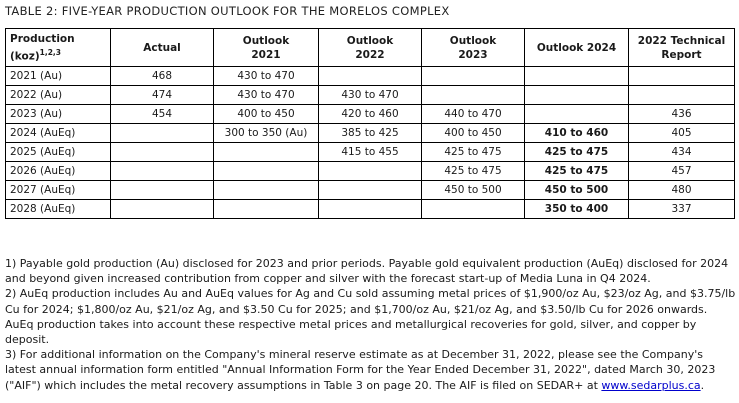 The height and width of the screenshot is (403, 739). What do you see at coordinates (58, 133) in the screenshot?
I see `row-label: 2024 (AuEq)` at bounding box center [58, 133].